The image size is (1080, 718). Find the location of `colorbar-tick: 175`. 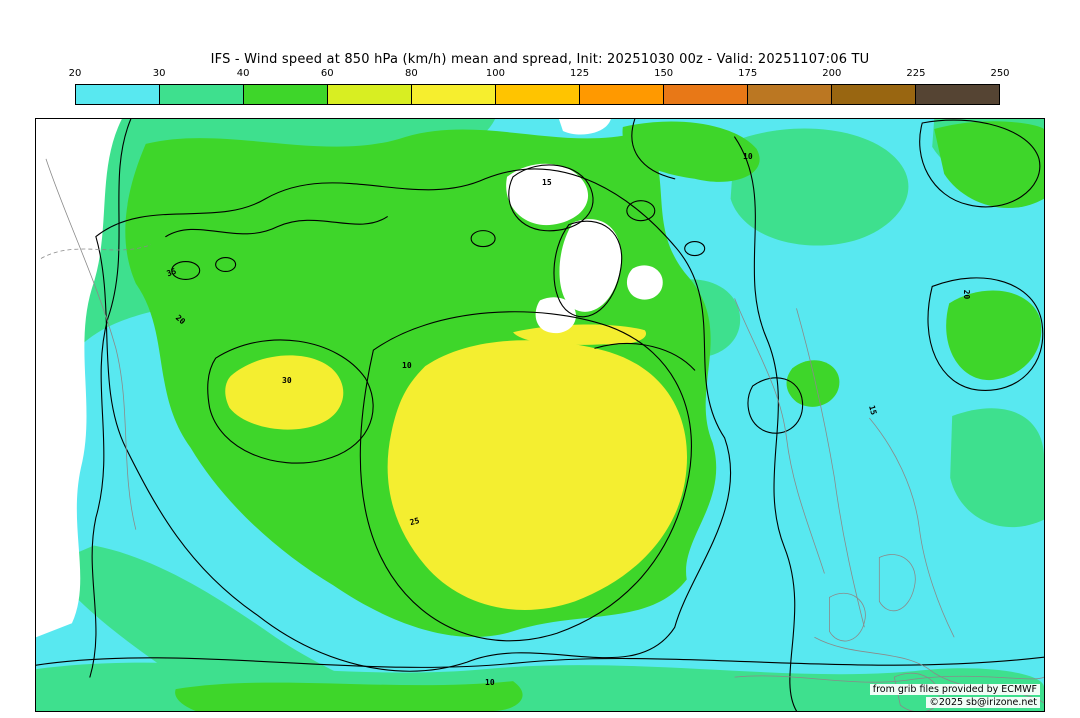

colorbar-tick: 175 is located at coordinates (748, 73).